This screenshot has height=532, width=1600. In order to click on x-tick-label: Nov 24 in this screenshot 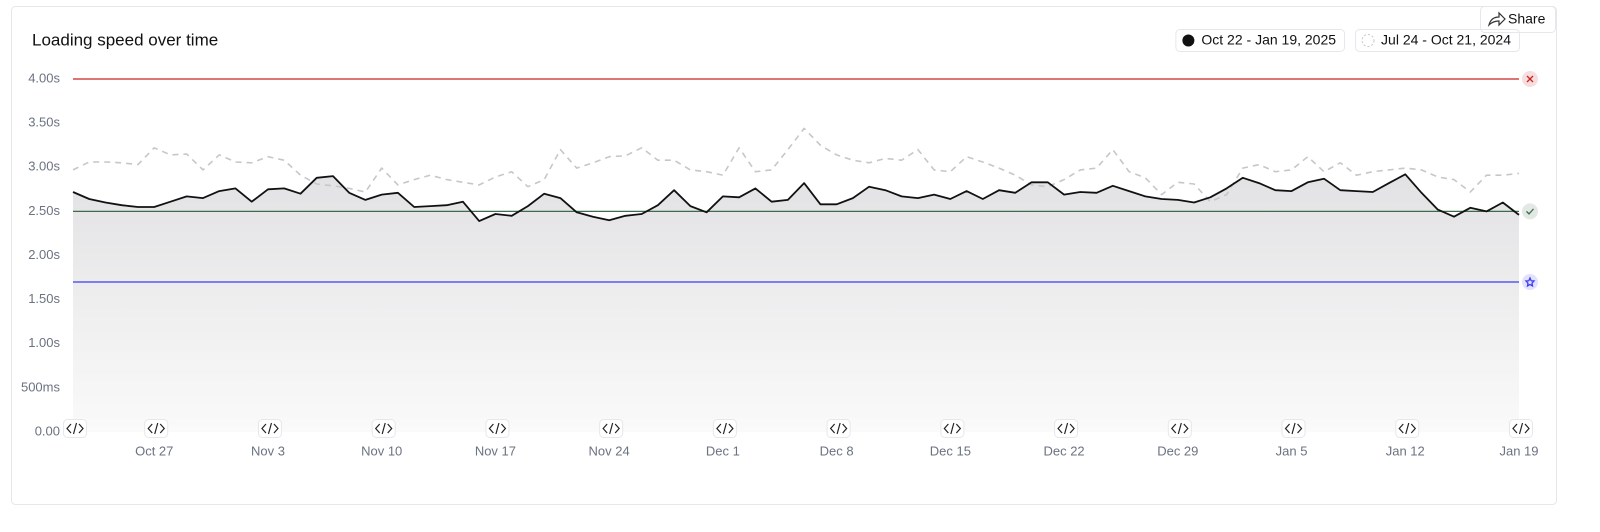, I will do `click(609, 450)`.